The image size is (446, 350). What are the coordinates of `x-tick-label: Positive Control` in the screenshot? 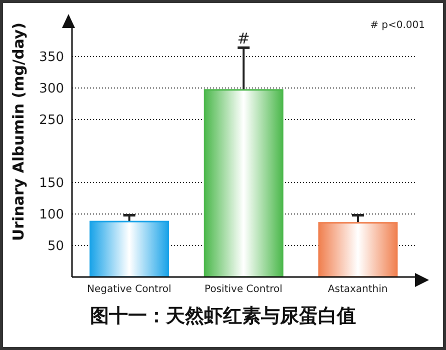 It's located at (243, 290).